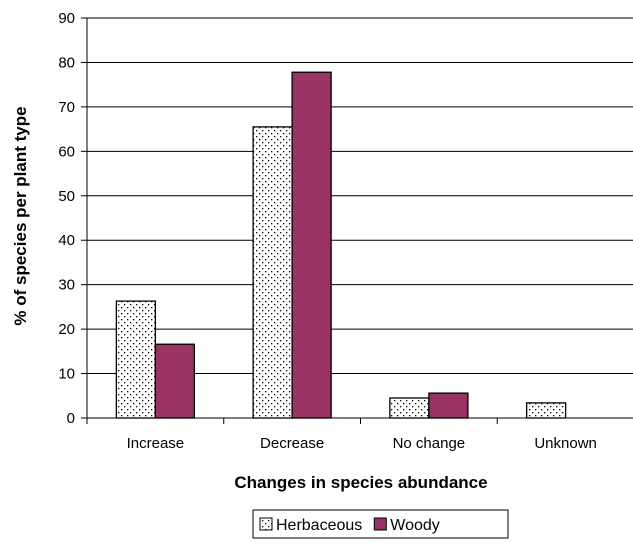 This screenshot has width=633, height=543. I want to click on bar-herbaceous-no-change, so click(409, 408).